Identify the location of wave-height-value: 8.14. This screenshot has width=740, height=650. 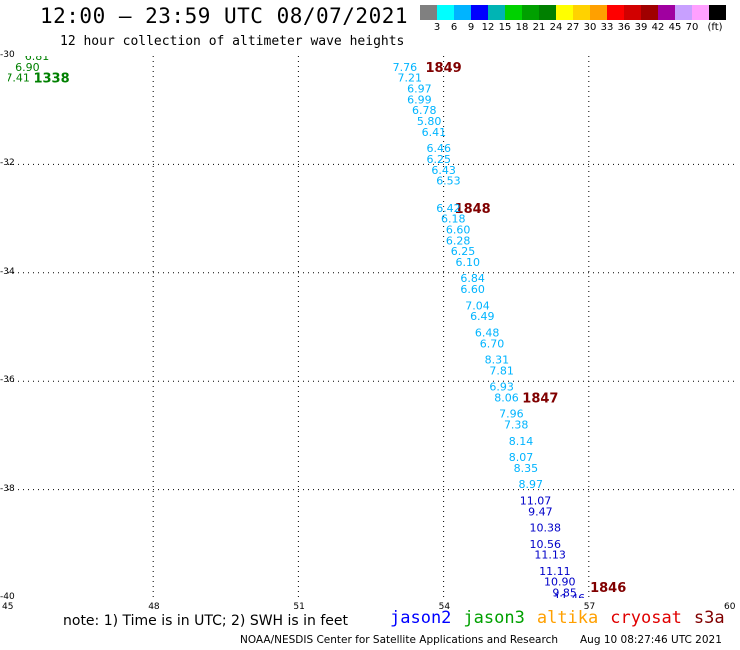
(521, 441).